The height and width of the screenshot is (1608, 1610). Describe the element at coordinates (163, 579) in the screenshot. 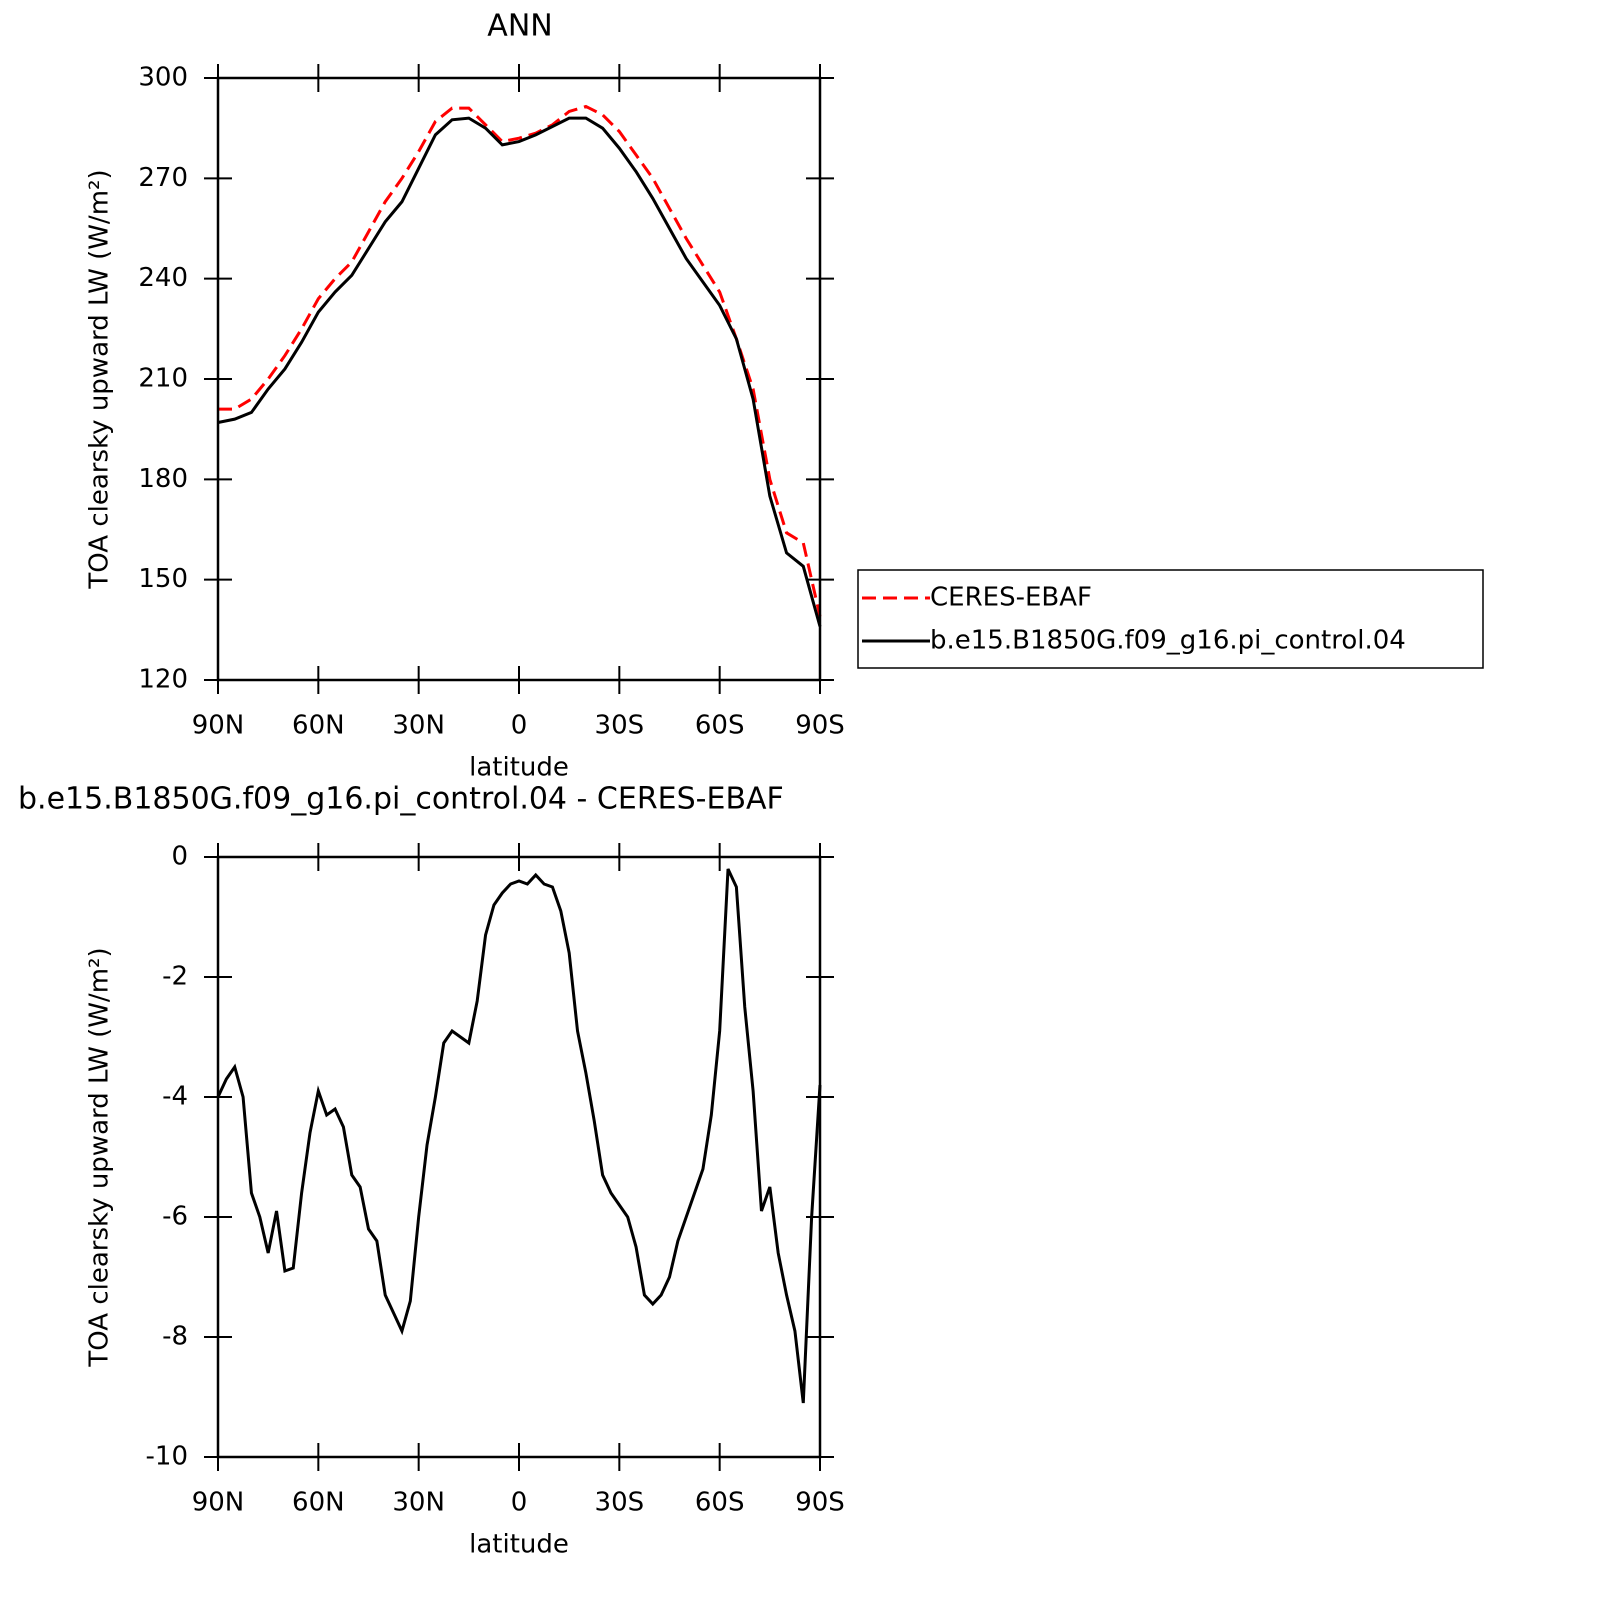

I see `y-tick-label: 150` at that location.